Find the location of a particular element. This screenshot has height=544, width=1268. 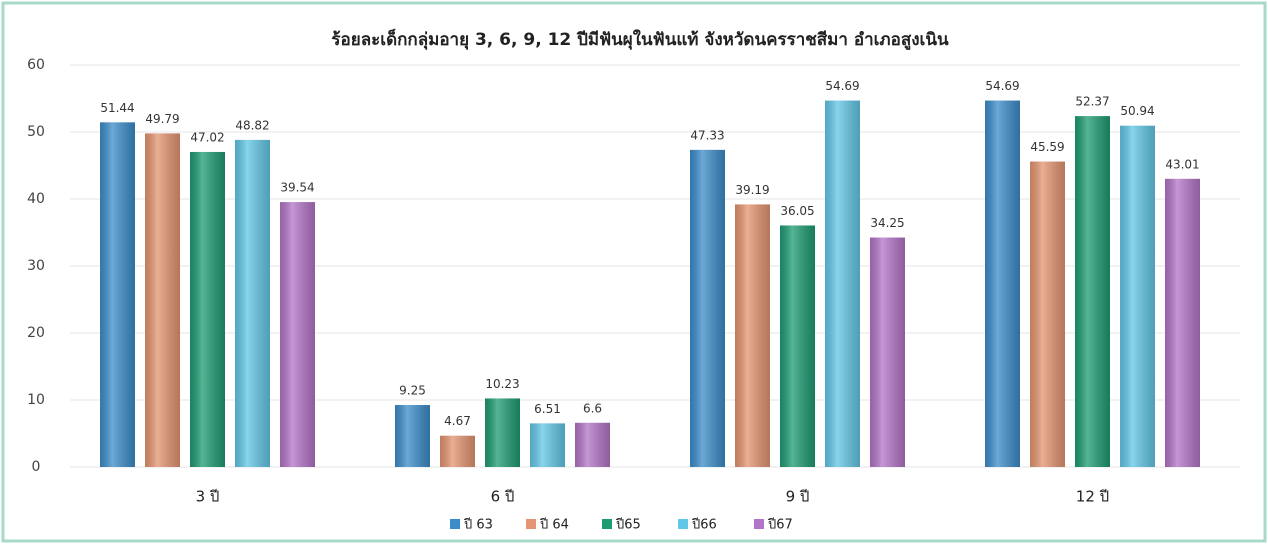

data-label: 52.37 is located at coordinates (1092, 102).